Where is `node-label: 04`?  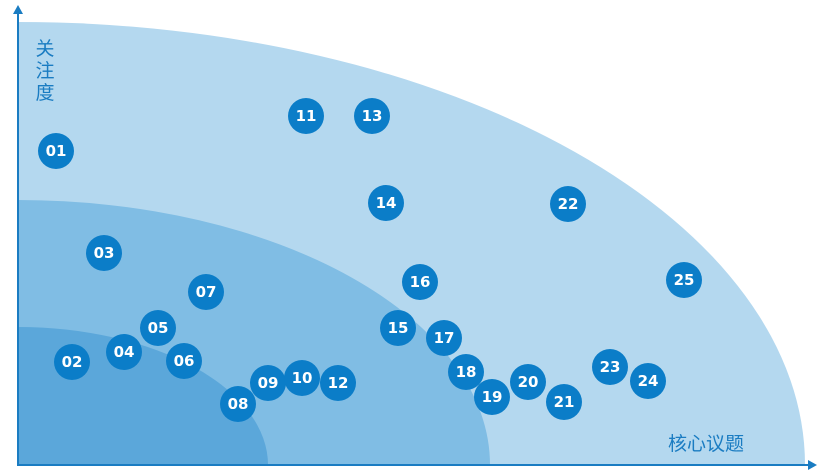 node-label: 04 is located at coordinates (124, 352).